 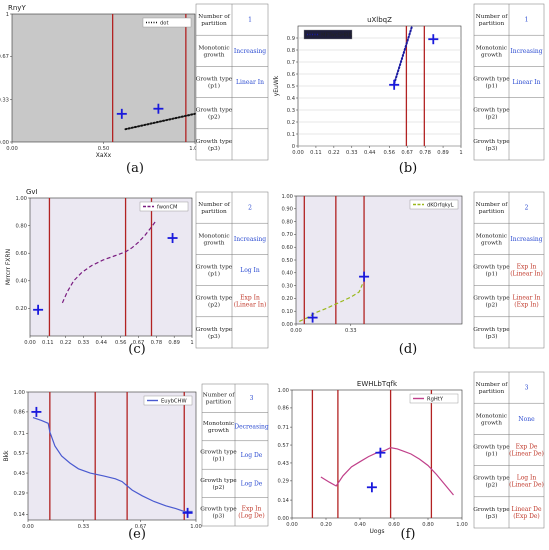 What do you see at coordinates (408, 349) in the screenshot?
I see `panel-caption: (d)` at bounding box center [408, 349].